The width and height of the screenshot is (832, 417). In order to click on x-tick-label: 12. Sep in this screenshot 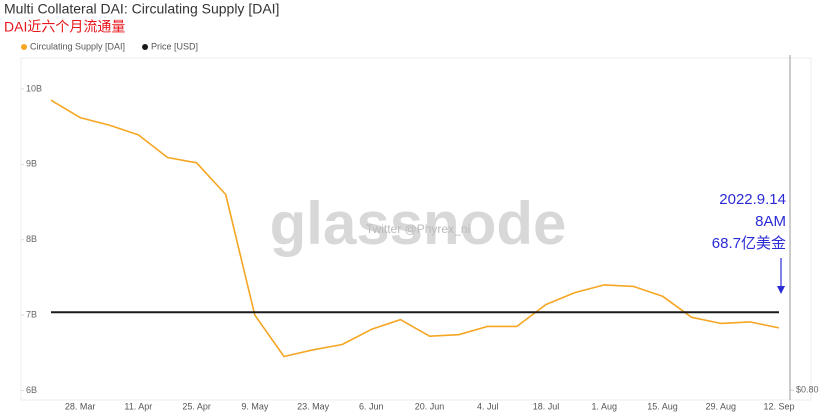, I will do `click(778, 406)`.